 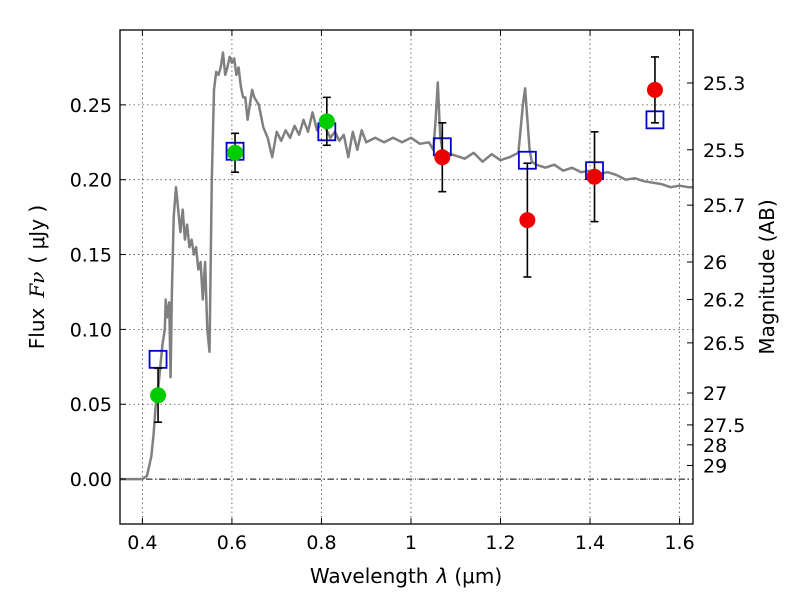 What do you see at coordinates (724, 206) in the screenshot?
I see `y2-tick-label: 25.7` at bounding box center [724, 206].